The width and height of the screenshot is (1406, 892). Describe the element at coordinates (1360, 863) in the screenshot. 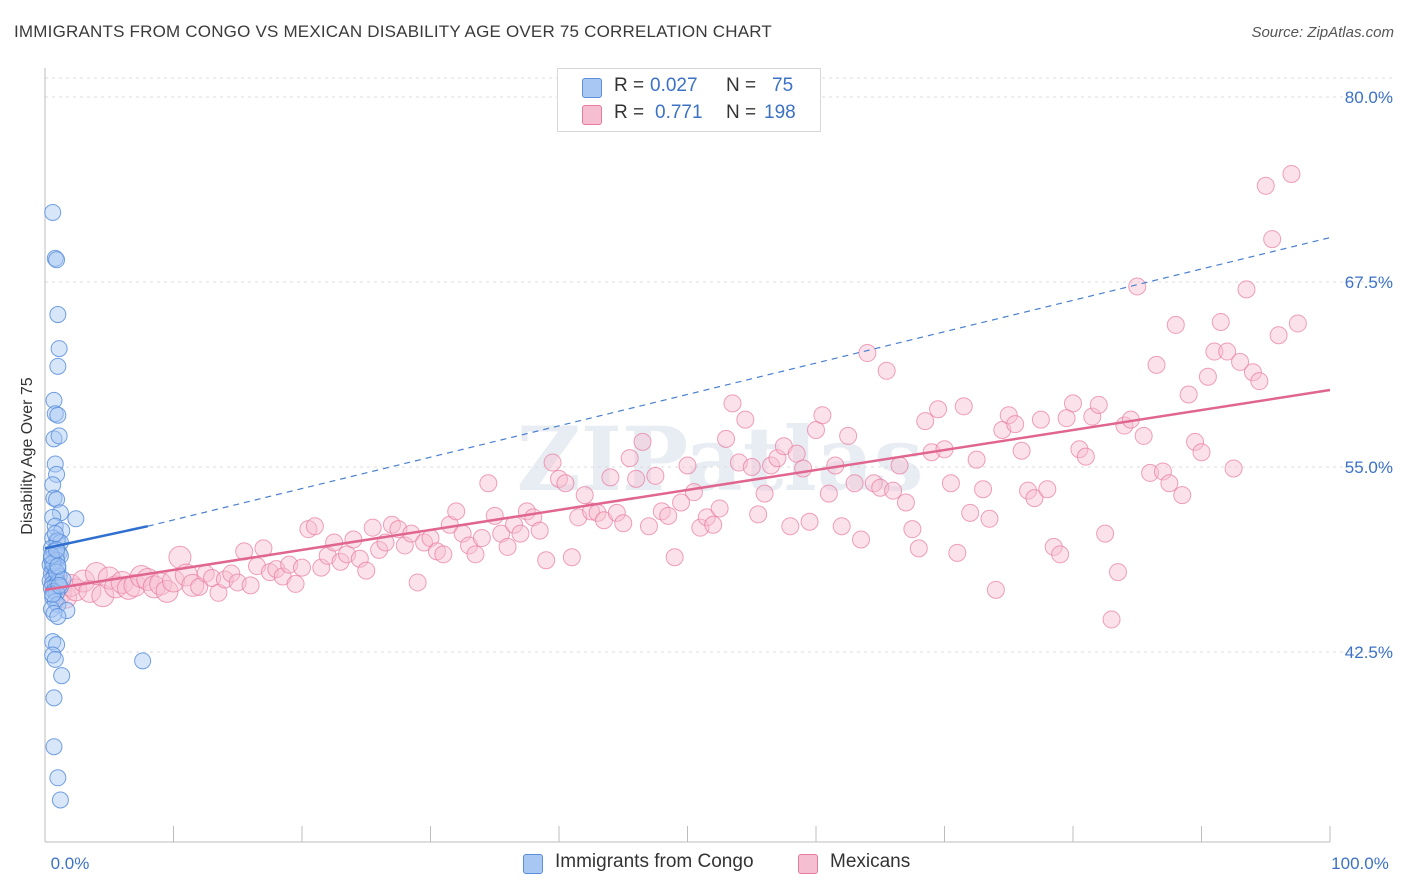

I see `x-tick-label: 100.0%` at that location.